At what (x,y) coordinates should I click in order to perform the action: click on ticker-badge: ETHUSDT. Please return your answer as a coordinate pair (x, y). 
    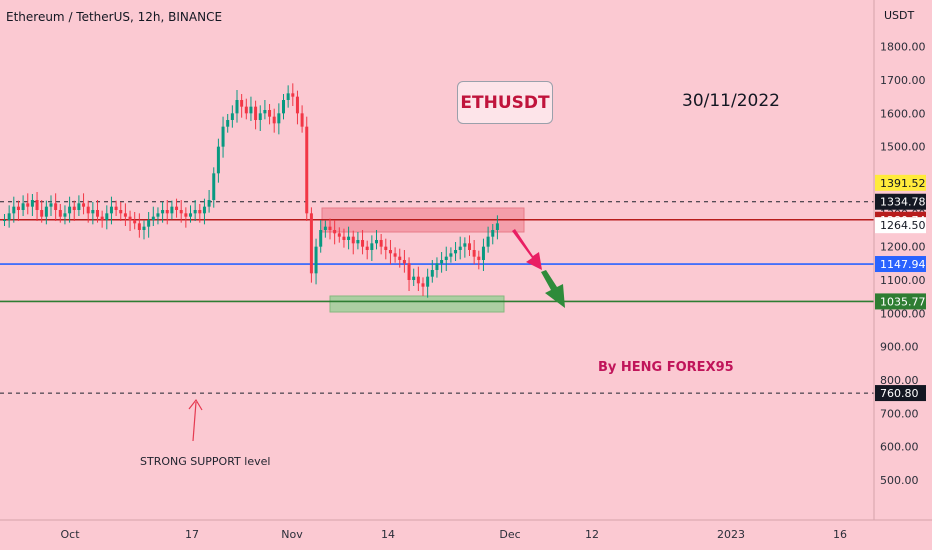
    Looking at the image, I should click on (505, 102).